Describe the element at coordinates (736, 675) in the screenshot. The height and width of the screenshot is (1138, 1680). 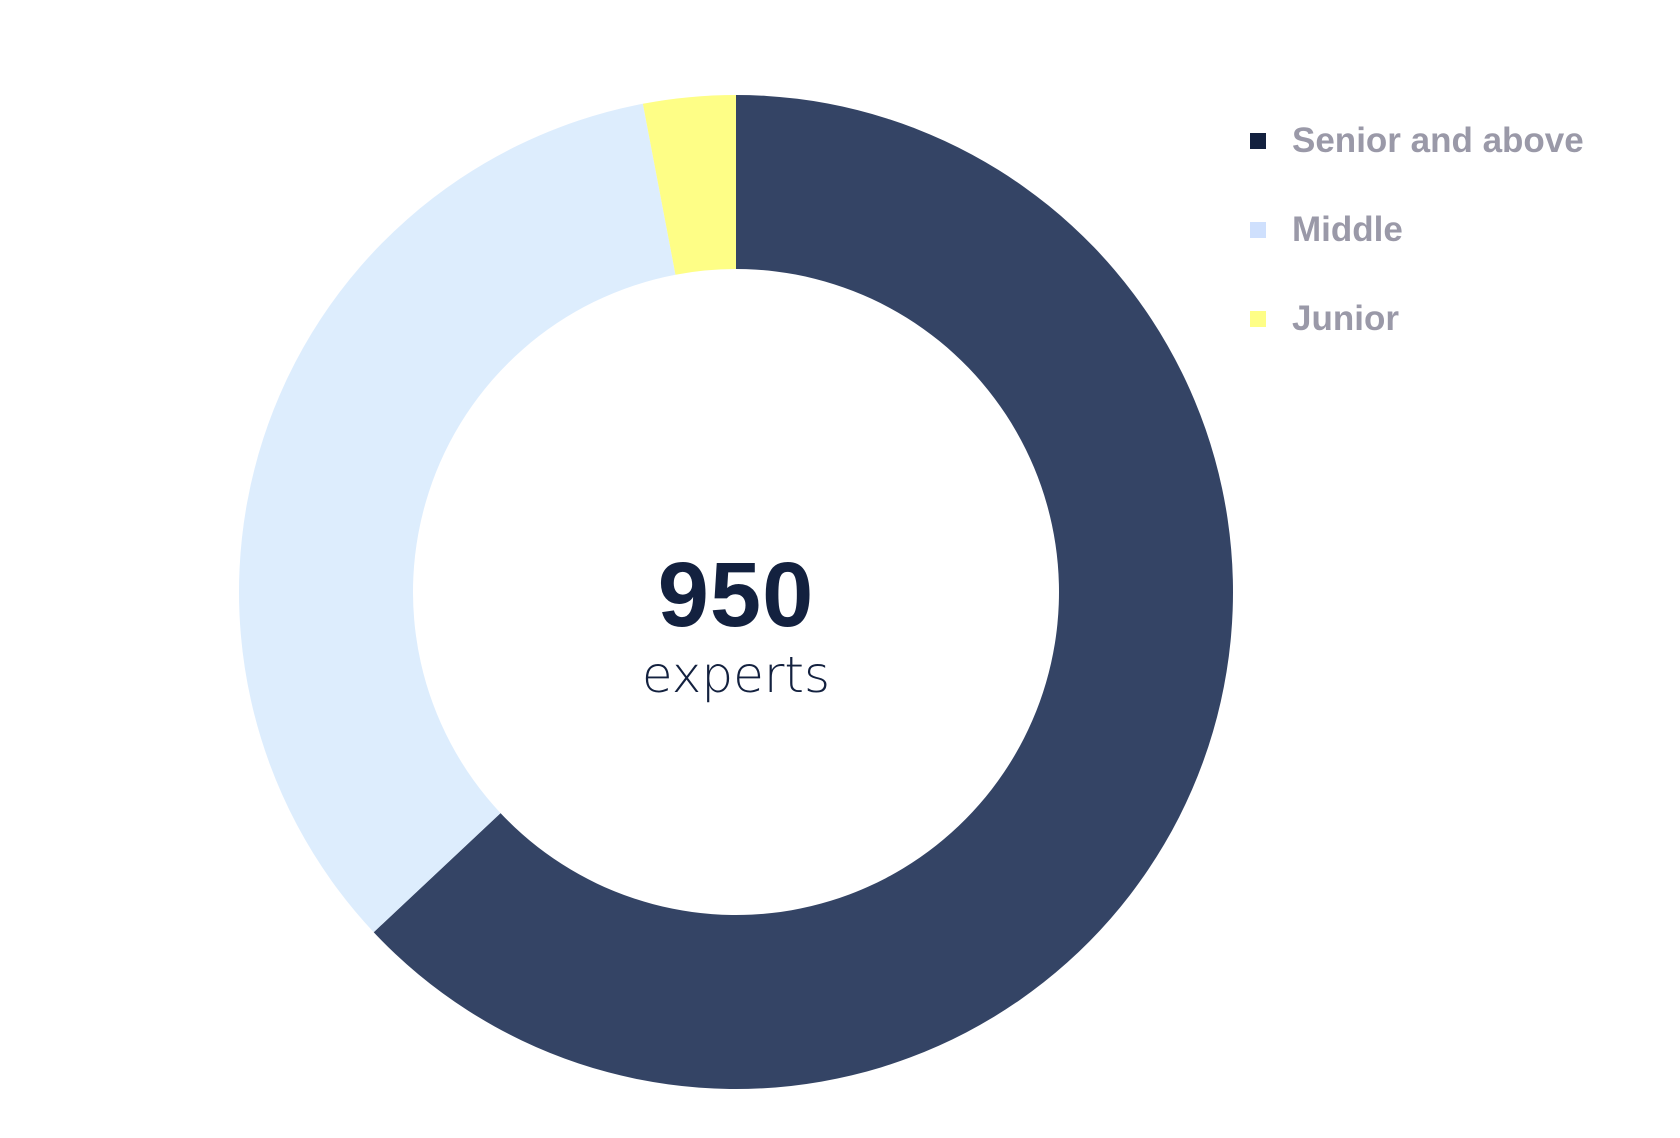
I see `total-label: experts` at that location.